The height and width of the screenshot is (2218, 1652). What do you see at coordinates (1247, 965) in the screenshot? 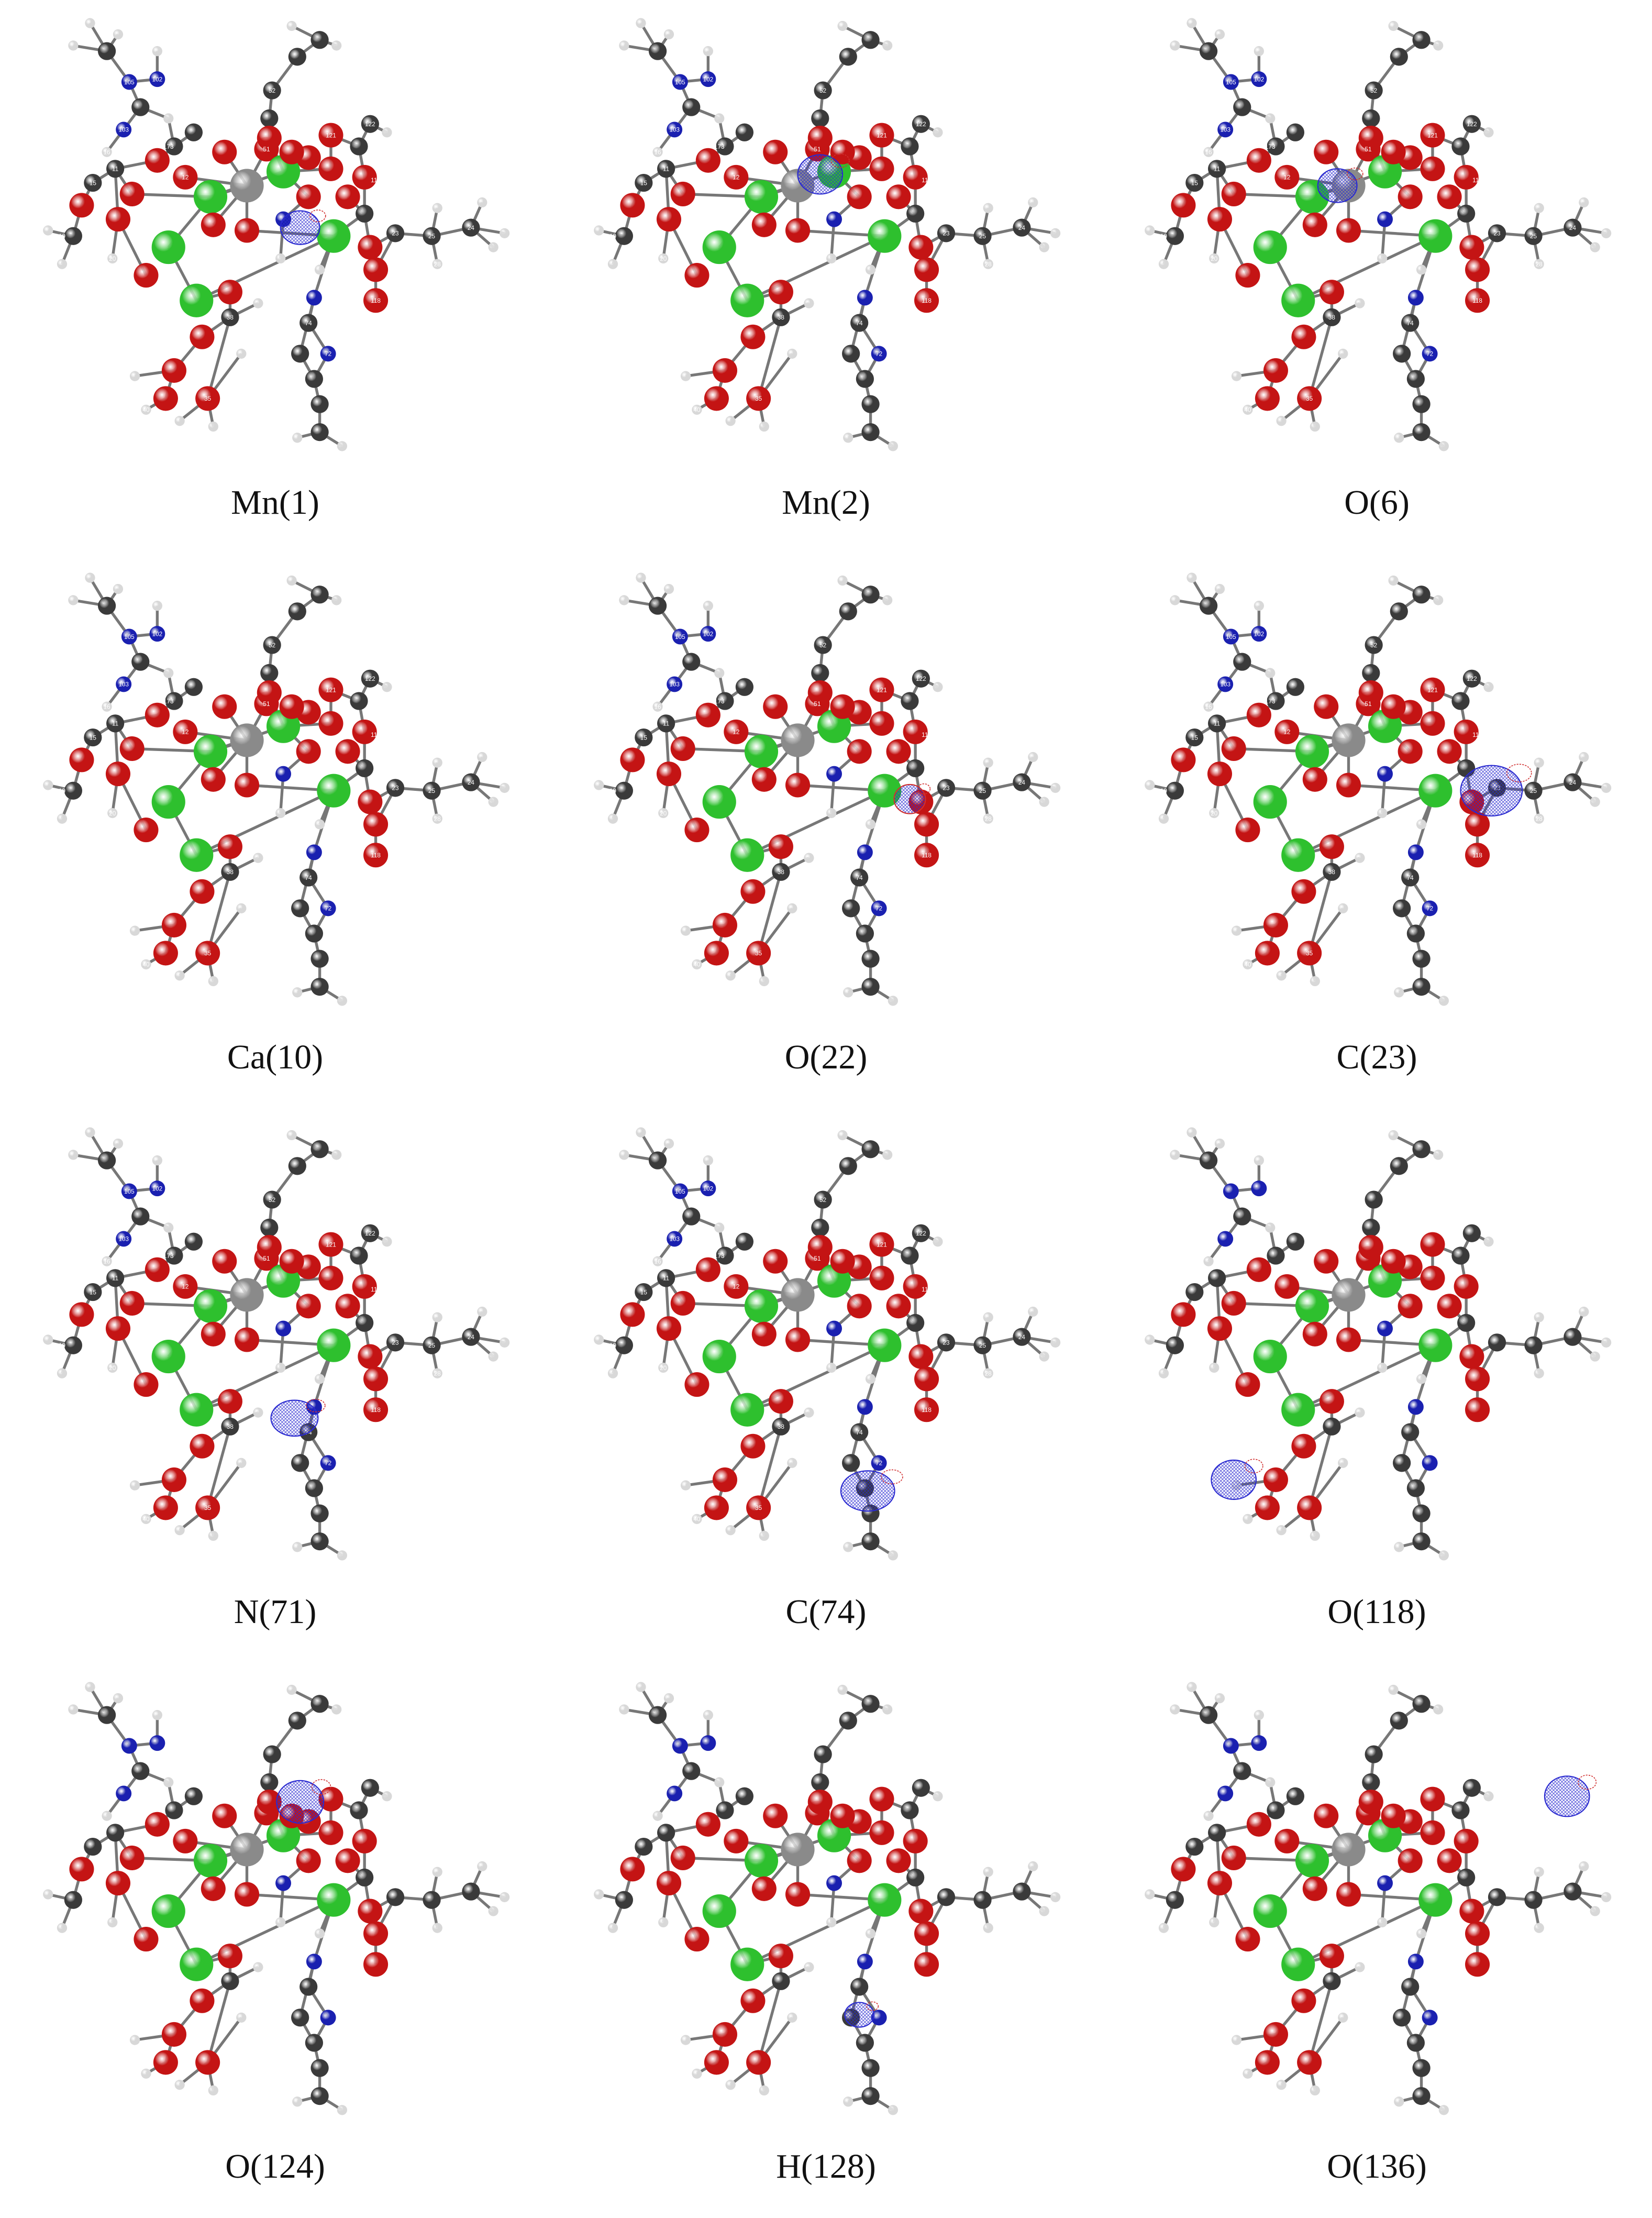
I see `atom-number: 40` at bounding box center [1247, 965].